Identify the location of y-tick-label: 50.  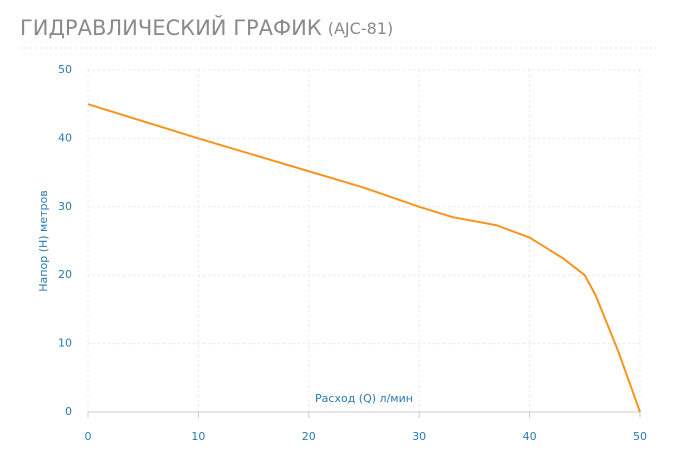
(65, 69).